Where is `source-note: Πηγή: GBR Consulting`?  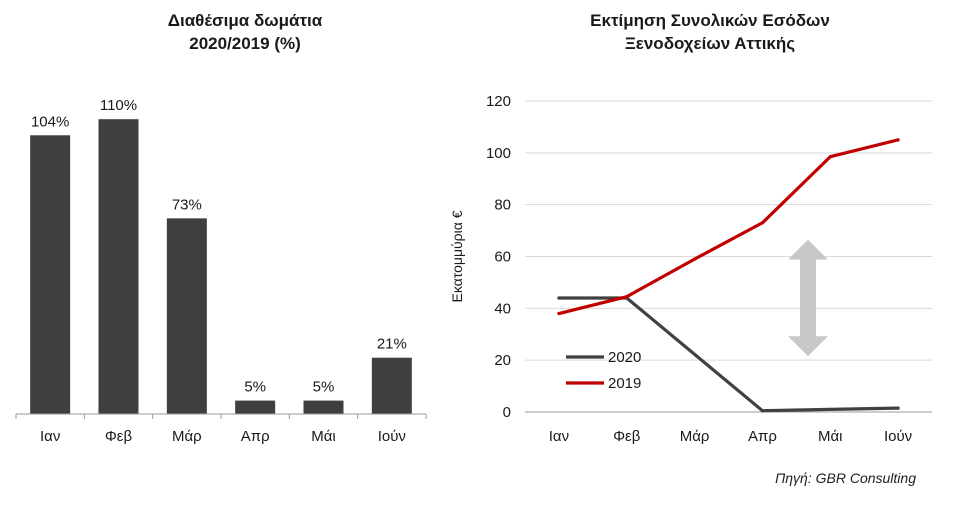
source-note: Πηγή: GBR Consulting is located at coordinates (845, 478).